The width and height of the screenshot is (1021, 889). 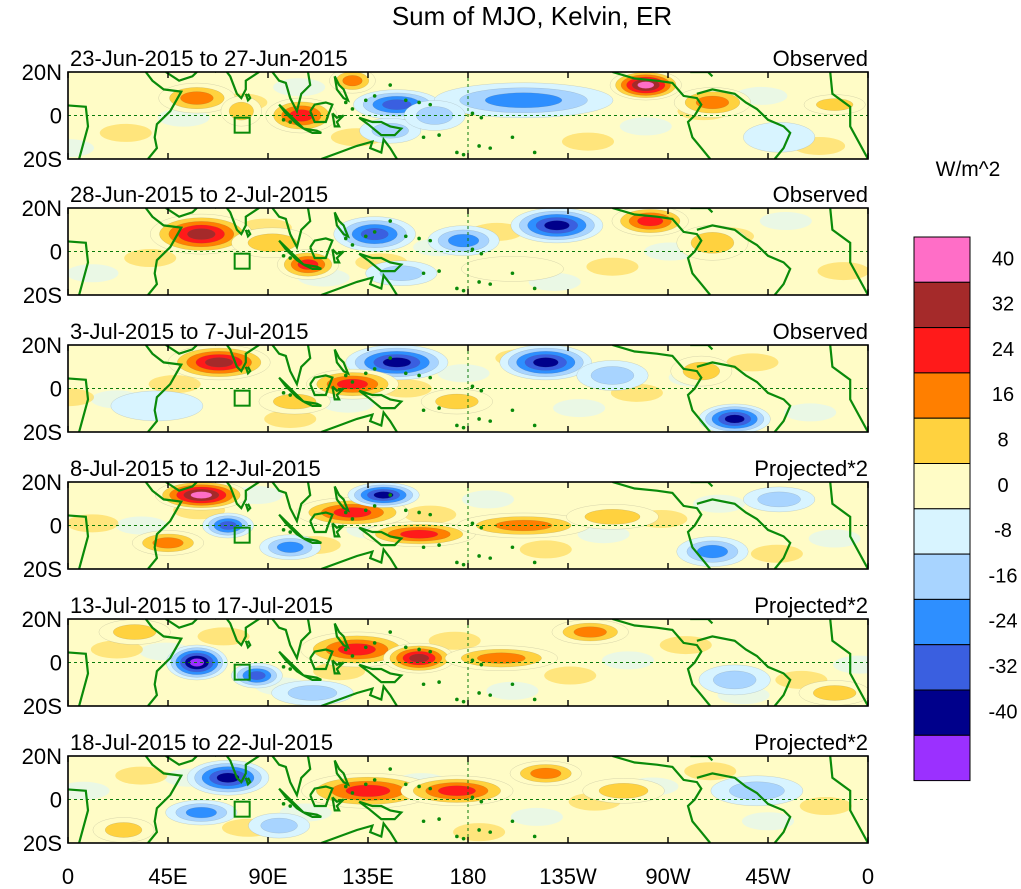 What do you see at coordinates (367, 876) in the screenshot?
I see `lon-tick-label: 135E` at bounding box center [367, 876].